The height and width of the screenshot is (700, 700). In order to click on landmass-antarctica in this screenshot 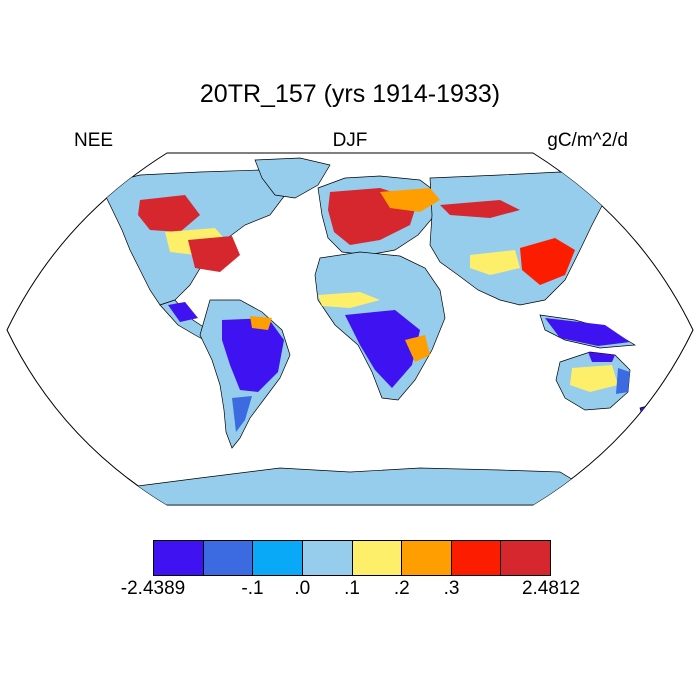, I will do `click(360, 486)`.